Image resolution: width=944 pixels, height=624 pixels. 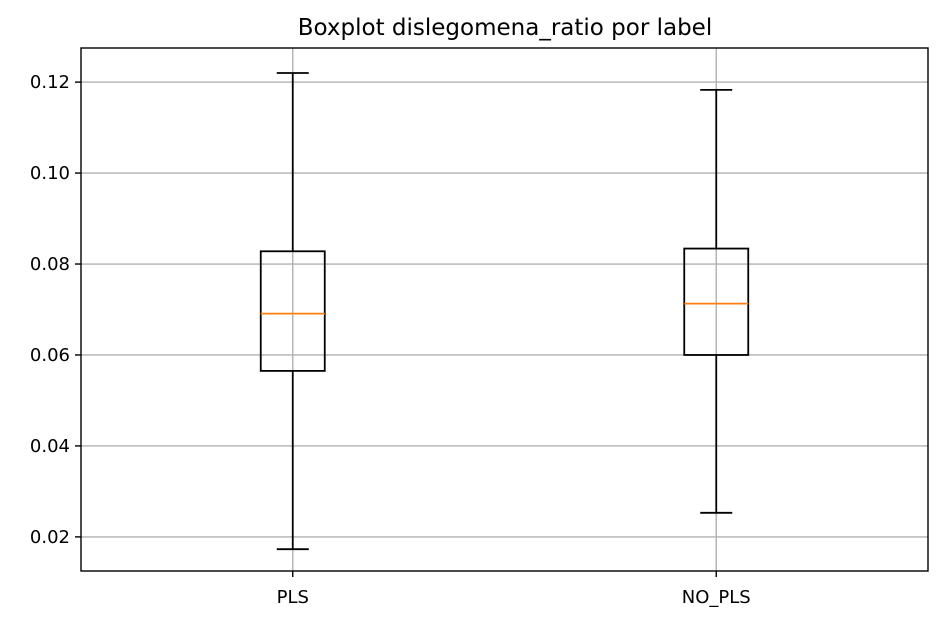 What do you see at coordinates (50, 82) in the screenshot?
I see `y-tick-label: 0.12` at bounding box center [50, 82].